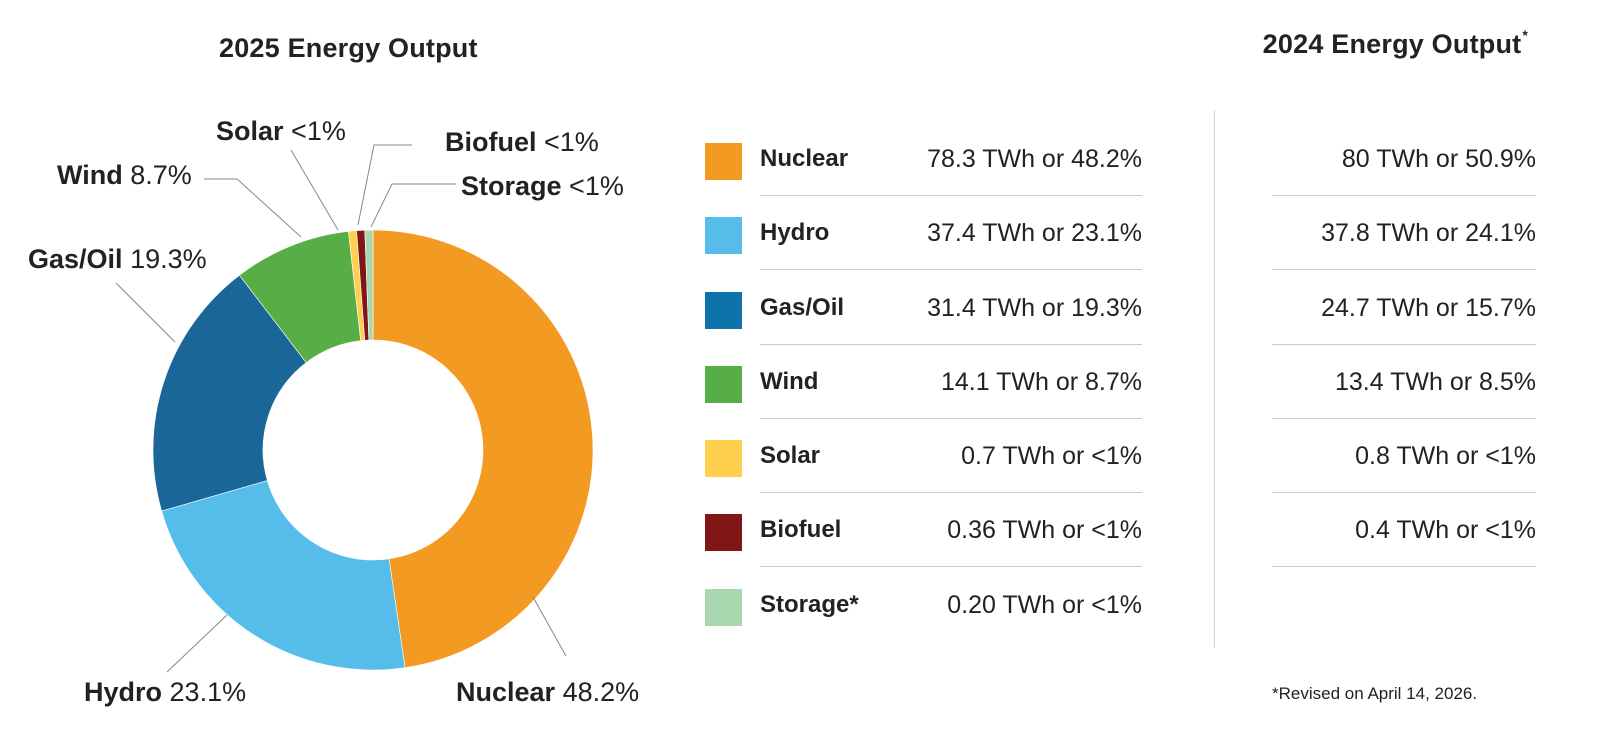 This screenshot has width=1607, height=739. What do you see at coordinates (253, 208) in the screenshot?
I see `leader-wind` at bounding box center [253, 208].